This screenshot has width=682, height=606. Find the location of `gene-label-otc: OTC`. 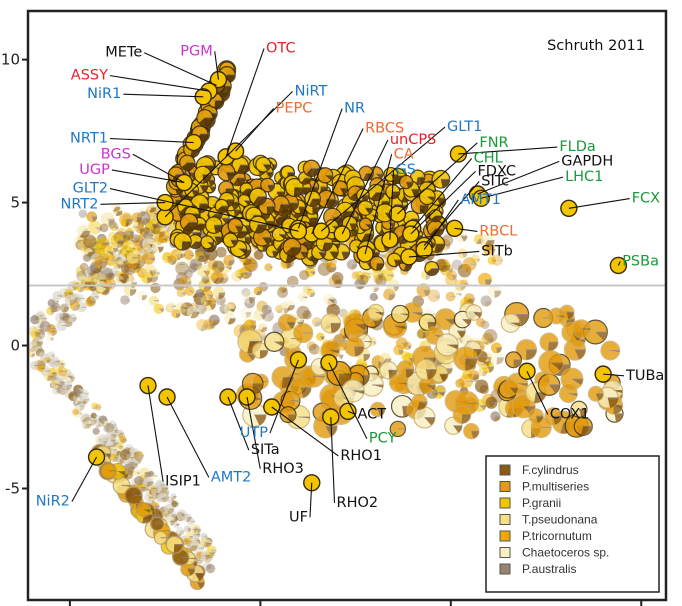

gene-label-otc: OTC is located at coordinates (281, 48).